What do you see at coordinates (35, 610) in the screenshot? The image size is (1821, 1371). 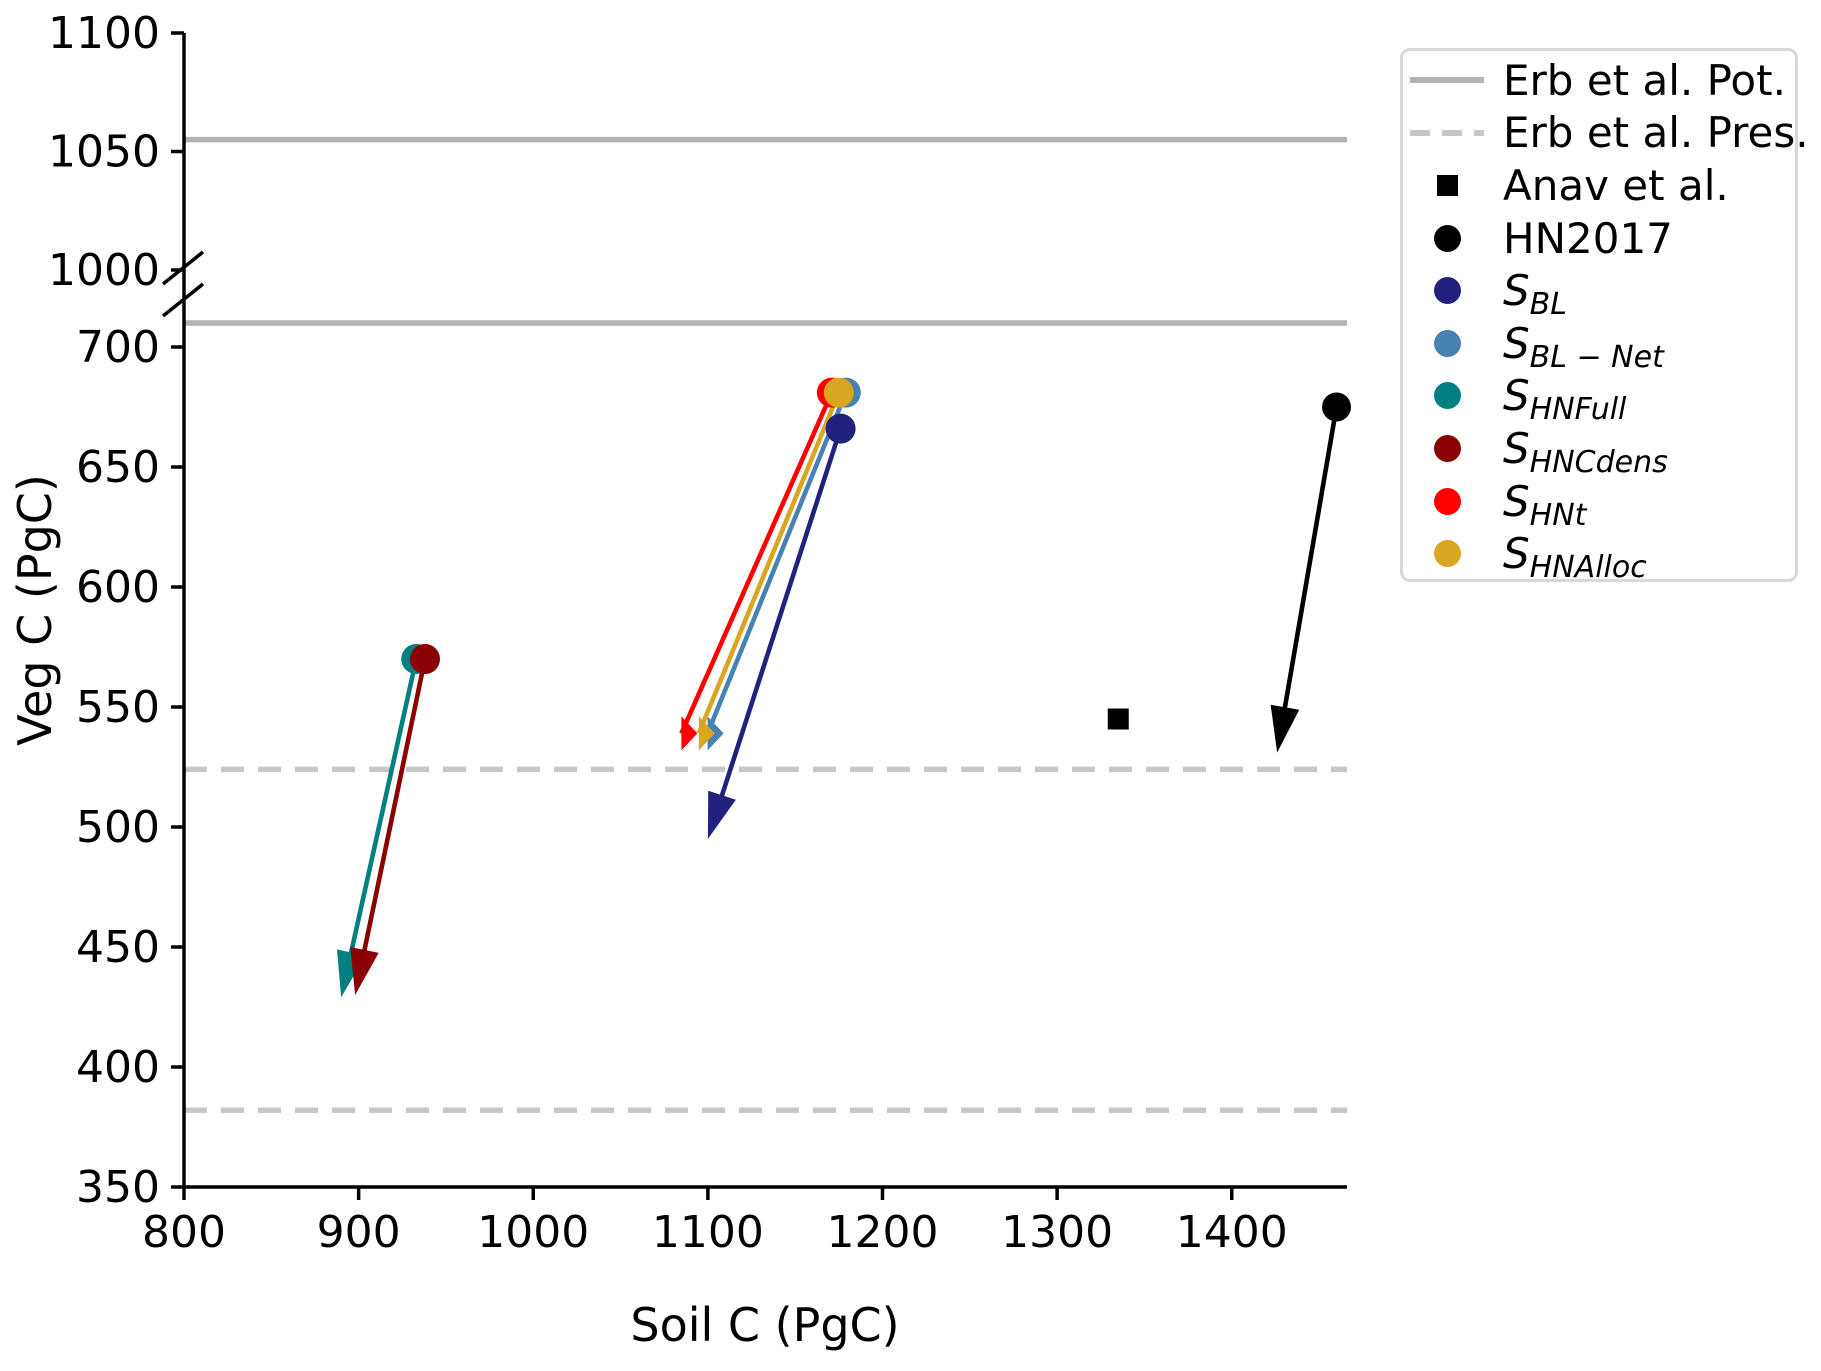 I see `y-axis-label: Veg C (PgC)` at bounding box center [35, 610].